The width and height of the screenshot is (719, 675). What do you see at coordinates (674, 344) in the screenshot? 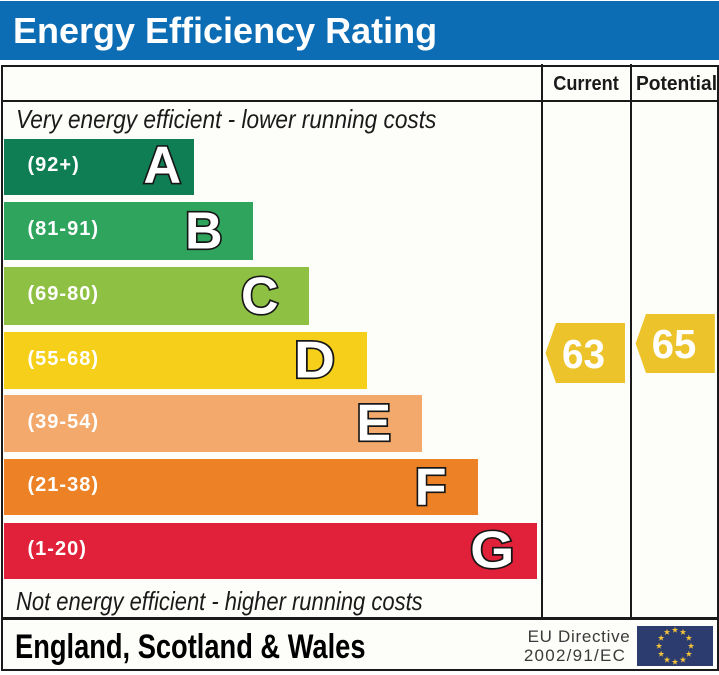
I see `svg-text: 65` at bounding box center [674, 344].